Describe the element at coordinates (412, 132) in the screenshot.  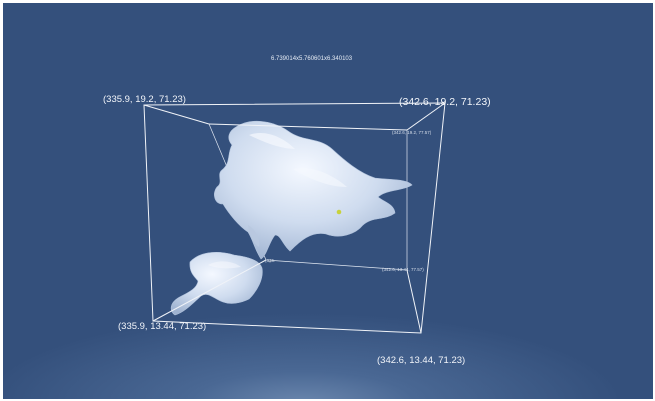
I see `corner-label-back-top-right: (342.6, 19.2, 77.57)` at that location.